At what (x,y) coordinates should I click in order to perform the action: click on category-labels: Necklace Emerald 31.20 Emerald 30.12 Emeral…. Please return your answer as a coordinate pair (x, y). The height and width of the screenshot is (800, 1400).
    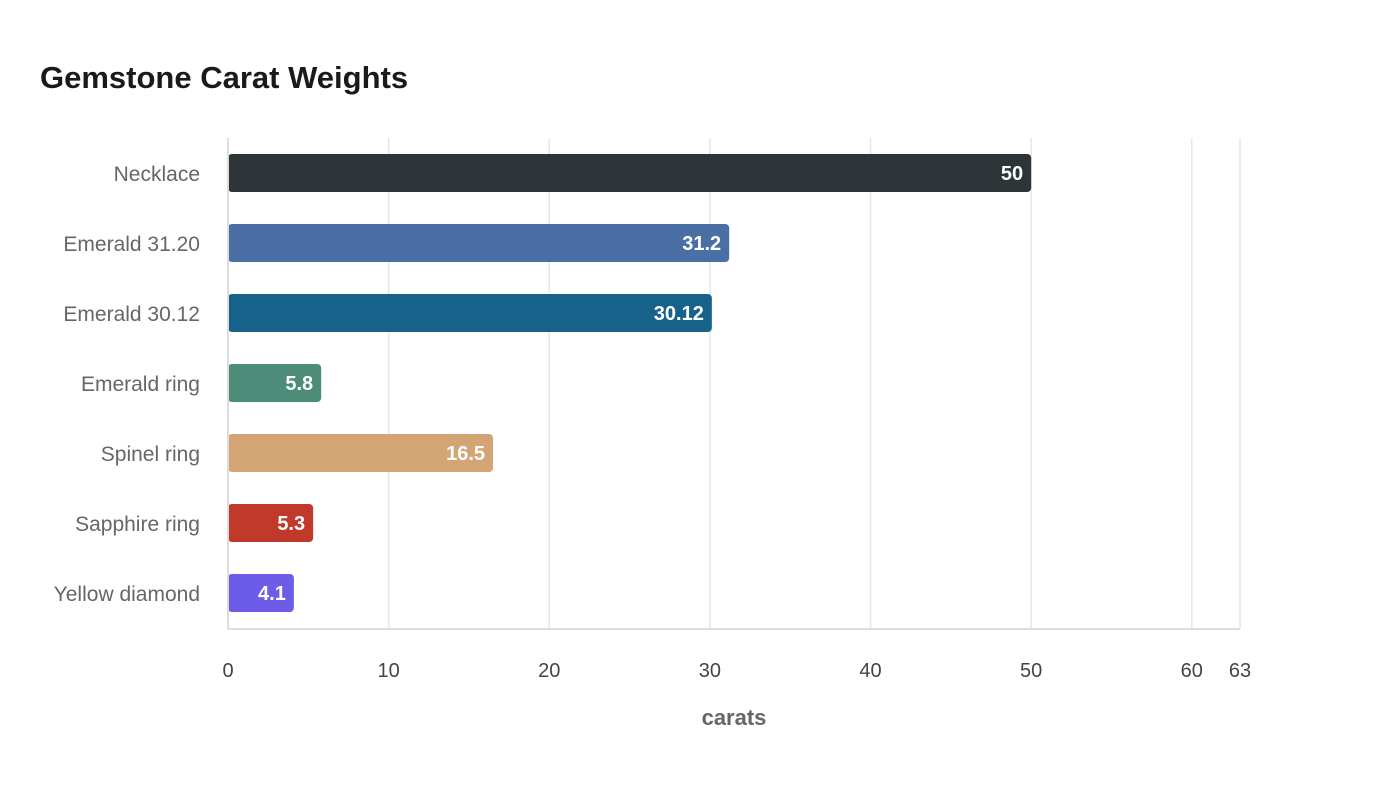
    Looking at the image, I should click on (127, 384).